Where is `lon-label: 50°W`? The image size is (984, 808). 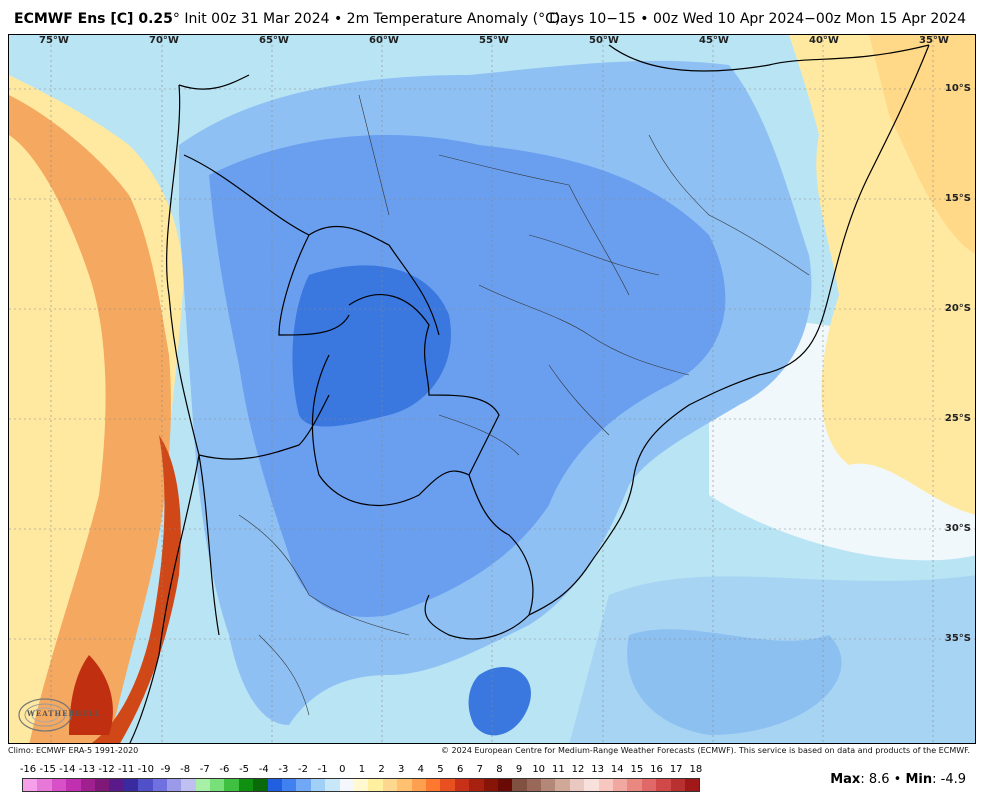 lon-label: 50°W is located at coordinates (604, 40).